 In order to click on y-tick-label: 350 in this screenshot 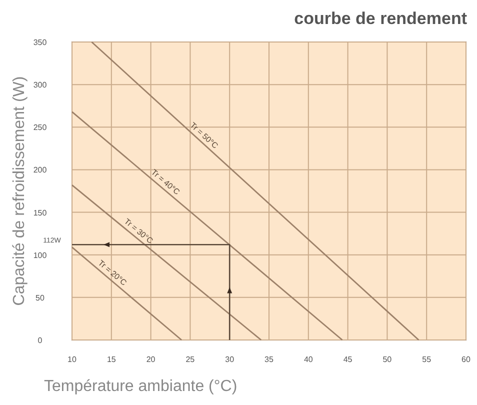, I will do `click(40, 42)`.